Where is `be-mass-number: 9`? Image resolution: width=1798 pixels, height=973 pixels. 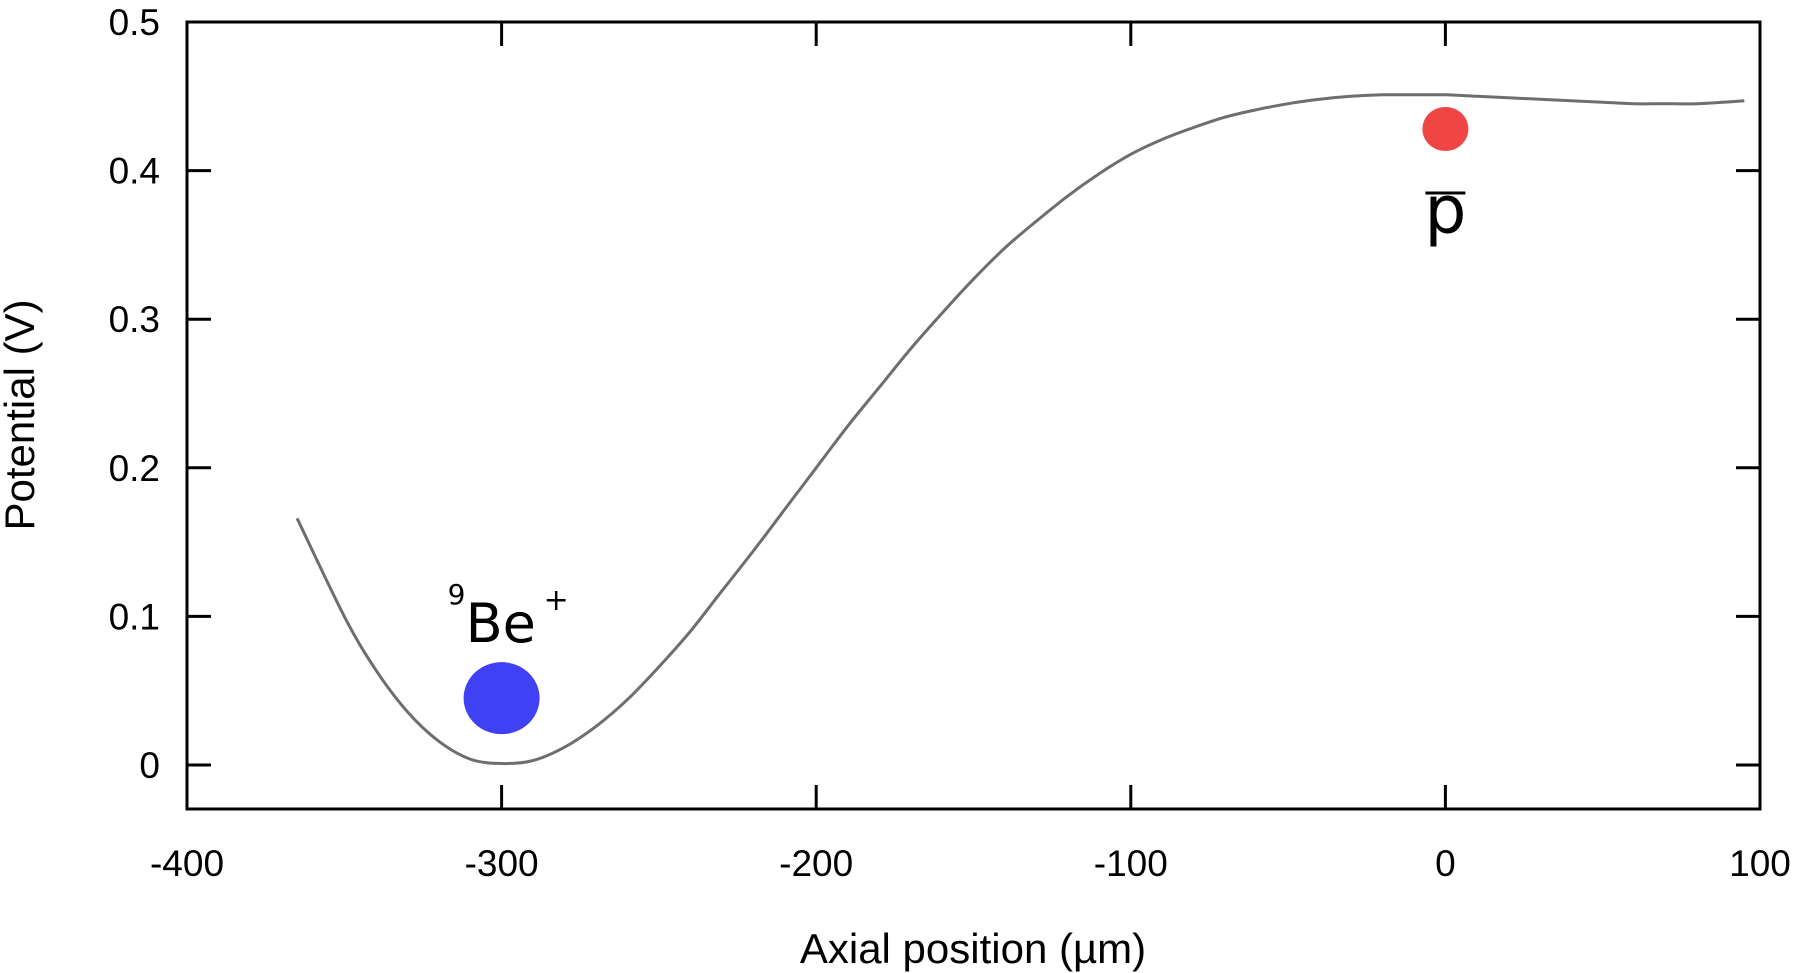
be-mass-number: 9 is located at coordinates (457, 594).